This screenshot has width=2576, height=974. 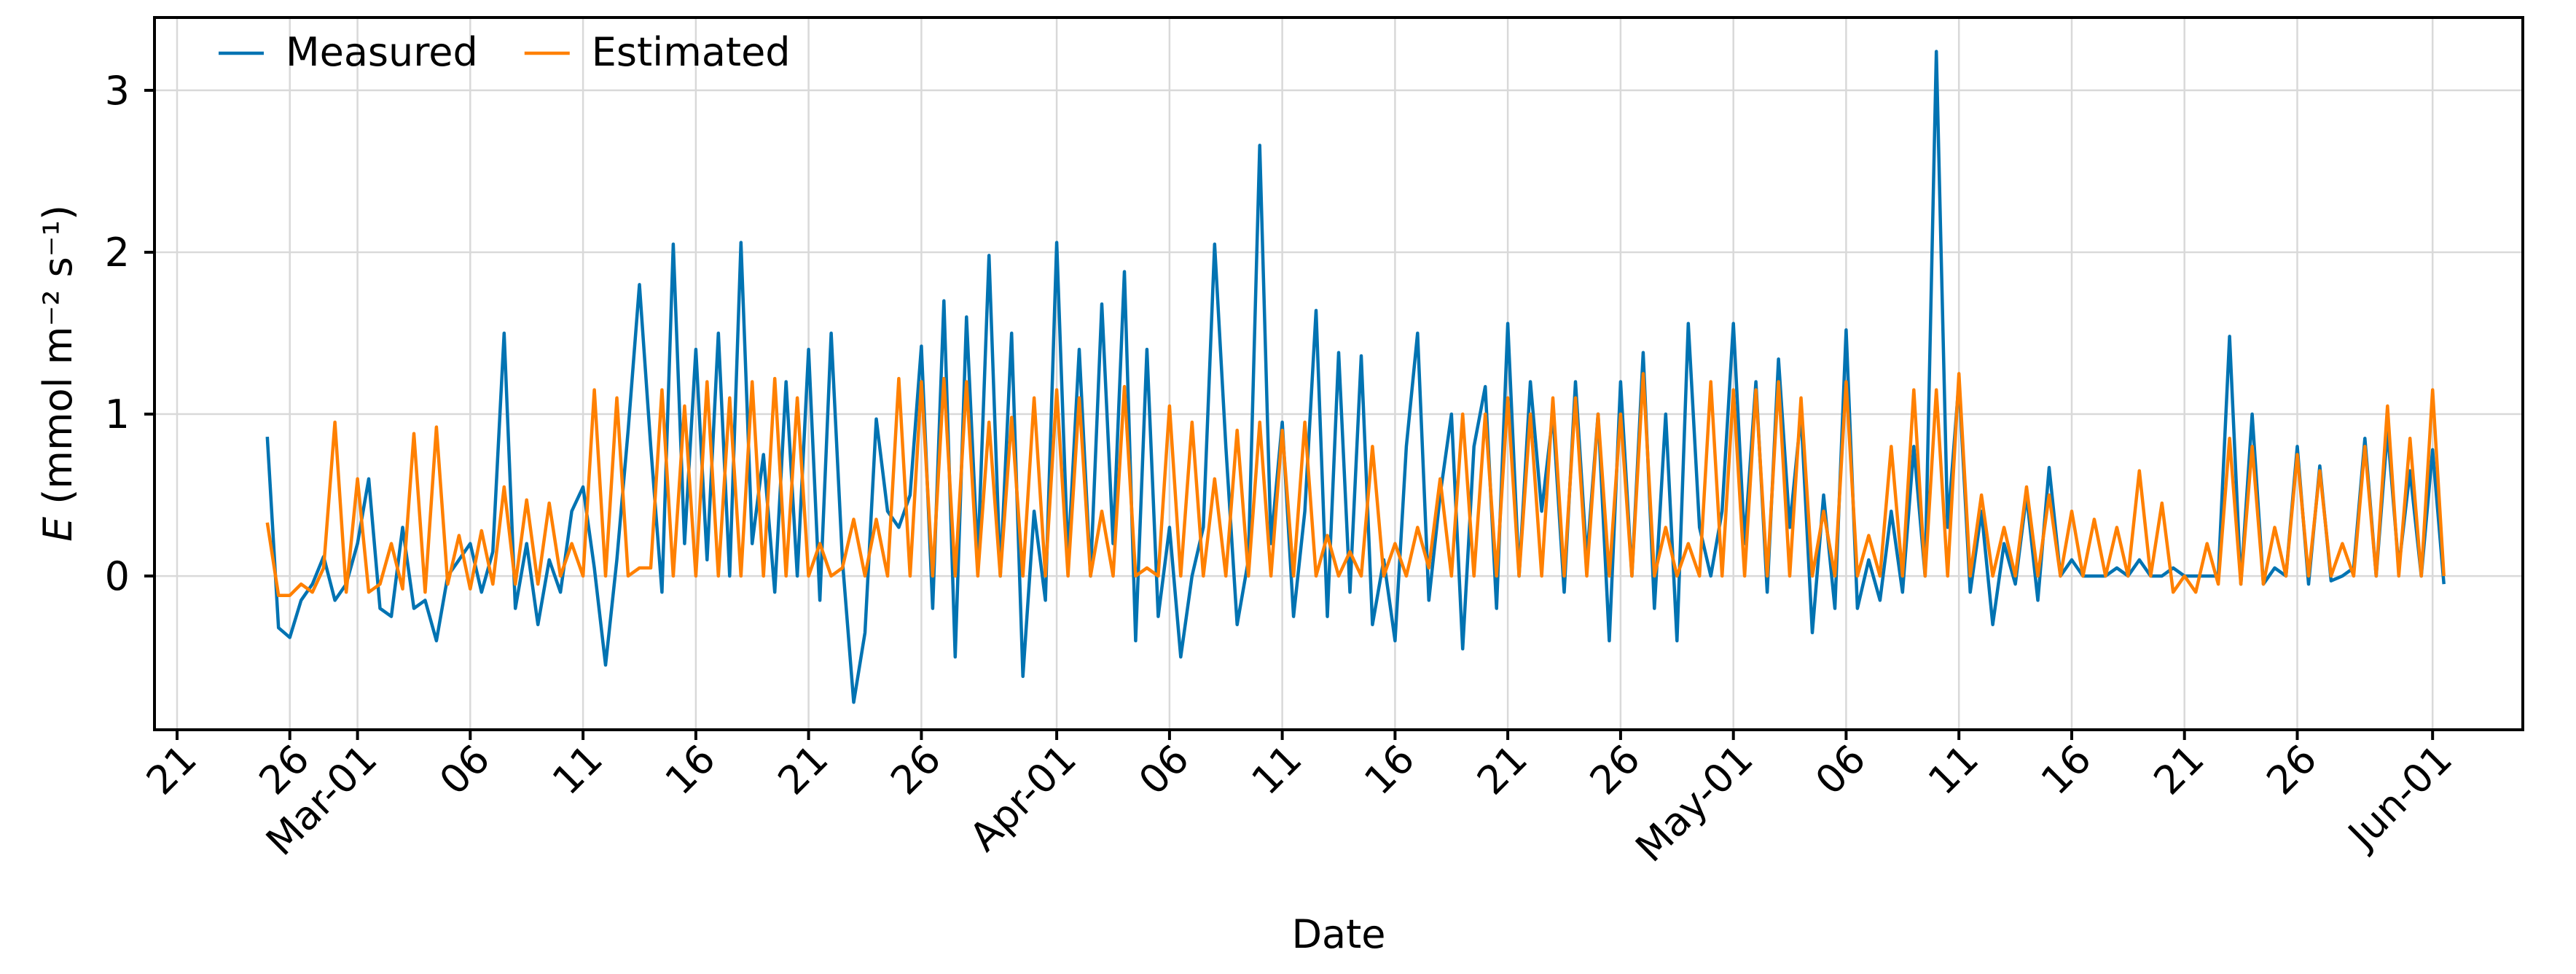 I want to click on y-axis-unit: (mmol m⁻² s⁻¹), so click(x=58, y=361).